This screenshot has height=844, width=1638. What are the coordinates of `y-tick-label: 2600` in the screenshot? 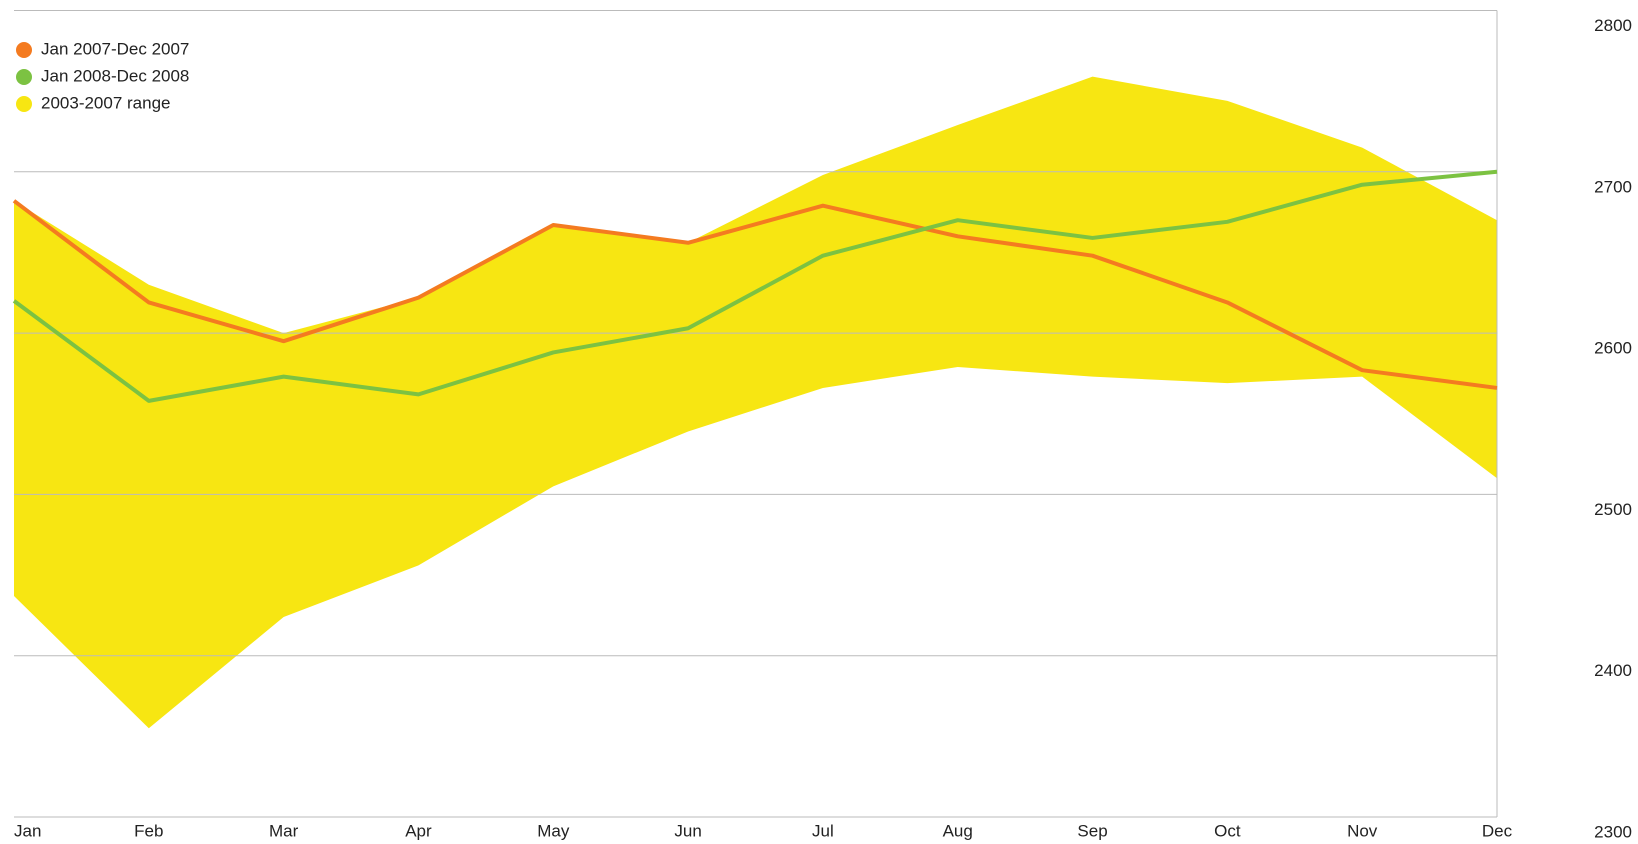 It's located at (1613, 348).